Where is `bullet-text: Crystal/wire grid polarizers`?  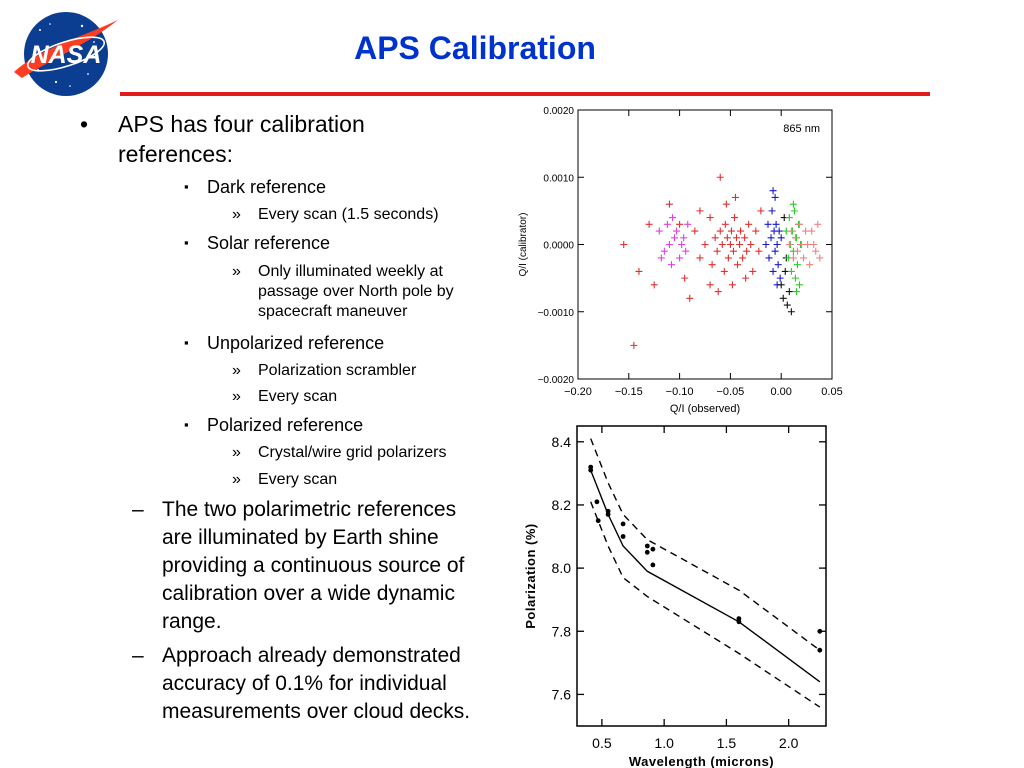 bullet-text: Crystal/wire grid polarizers is located at coordinates (352, 452).